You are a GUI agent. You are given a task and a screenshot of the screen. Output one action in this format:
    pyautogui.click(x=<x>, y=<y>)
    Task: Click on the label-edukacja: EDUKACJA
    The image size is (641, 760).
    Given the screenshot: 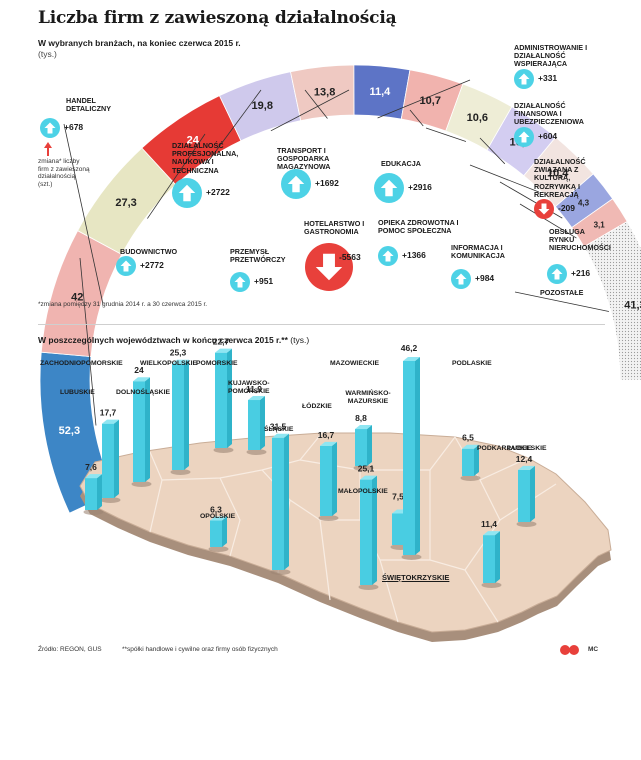 What is the action you would take?
    pyautogui.click(x=401, y=163)
    